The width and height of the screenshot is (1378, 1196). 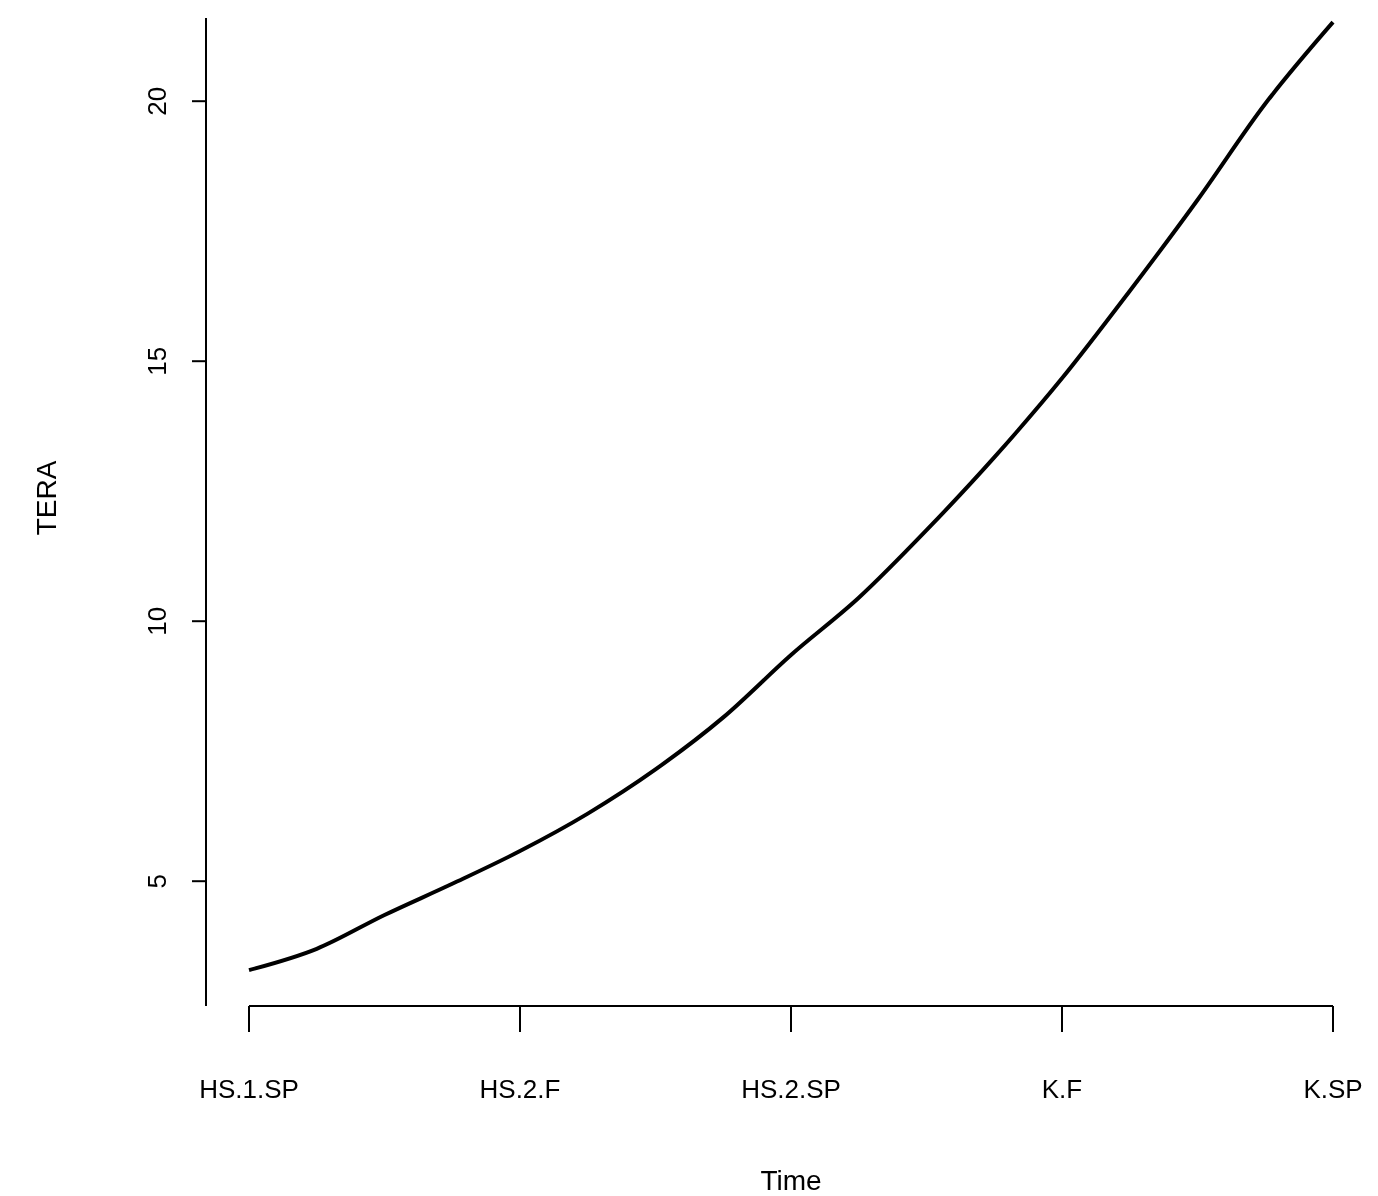 I want to click on x-tick-label: K.SP, so click(x=1333, y=1089).